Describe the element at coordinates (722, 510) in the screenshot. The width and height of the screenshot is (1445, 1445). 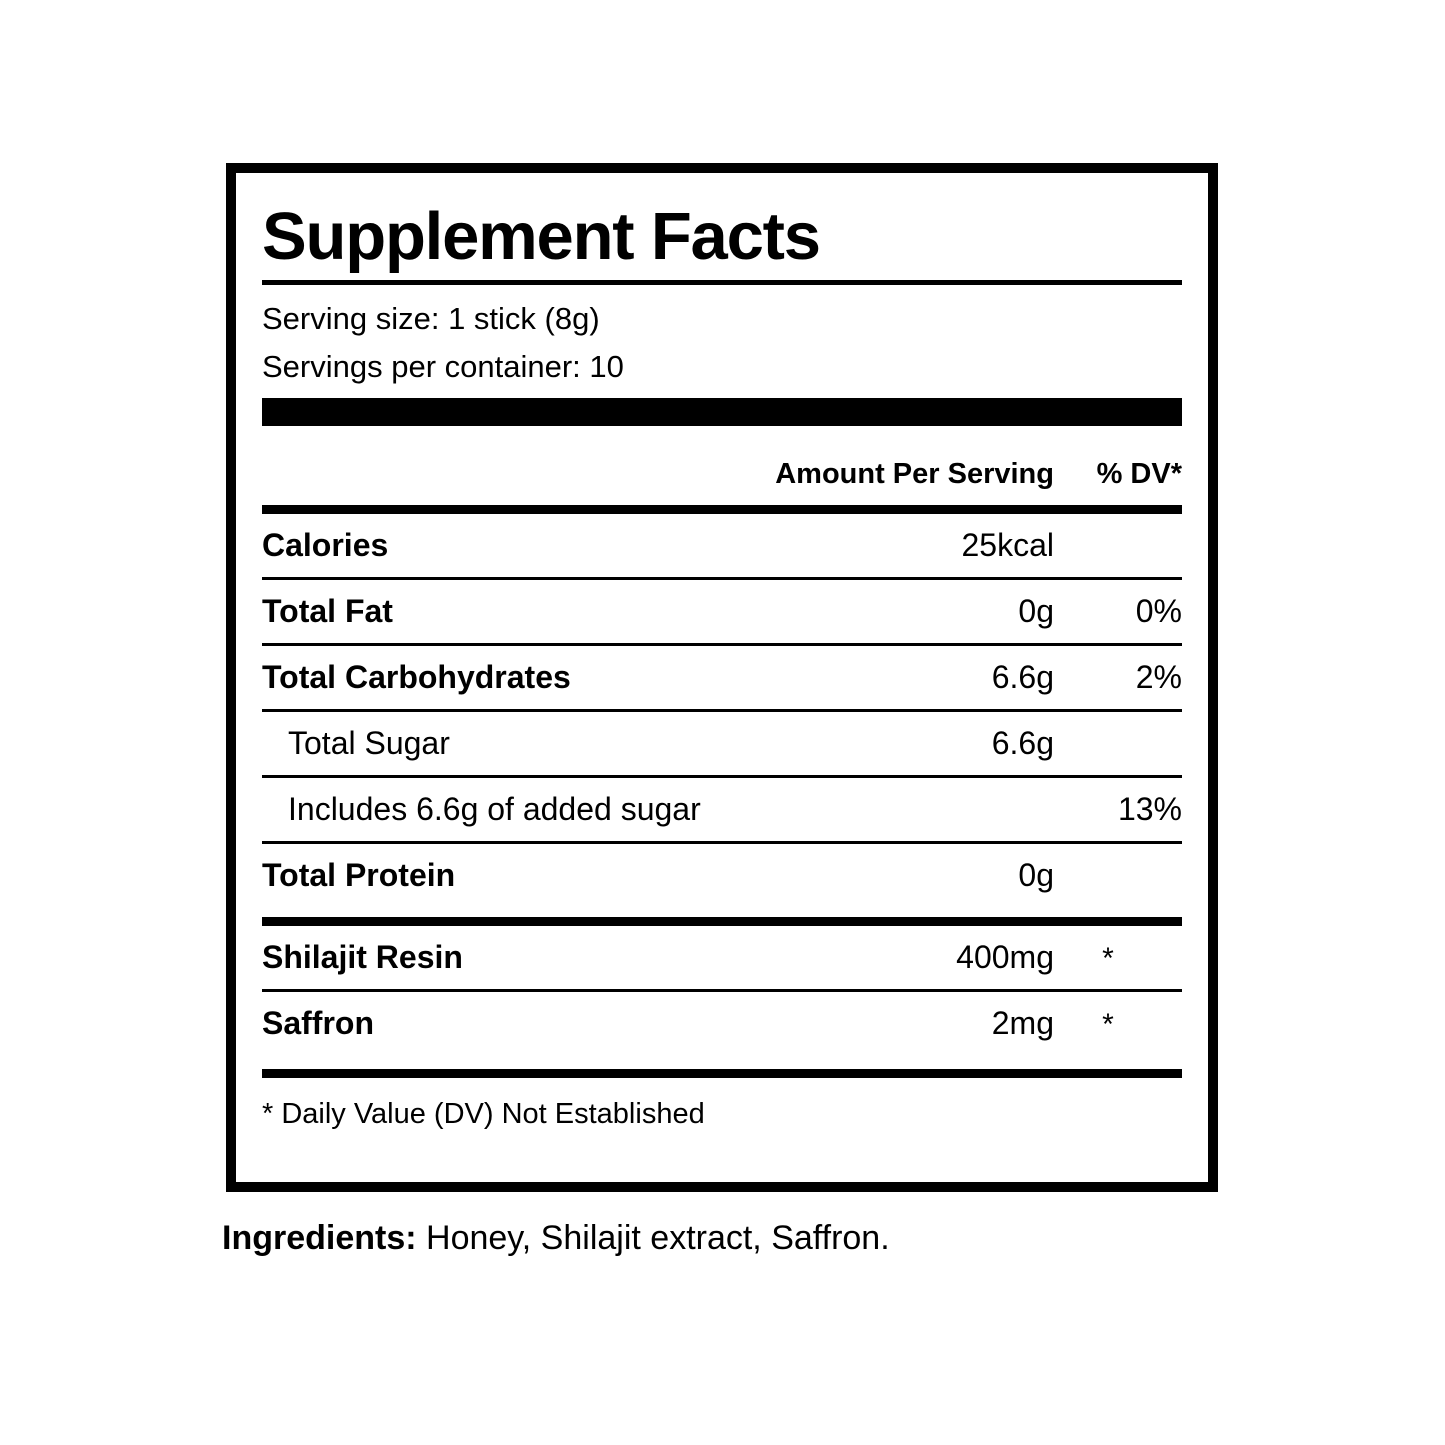
I see `divider-under-column-headers` at that location.